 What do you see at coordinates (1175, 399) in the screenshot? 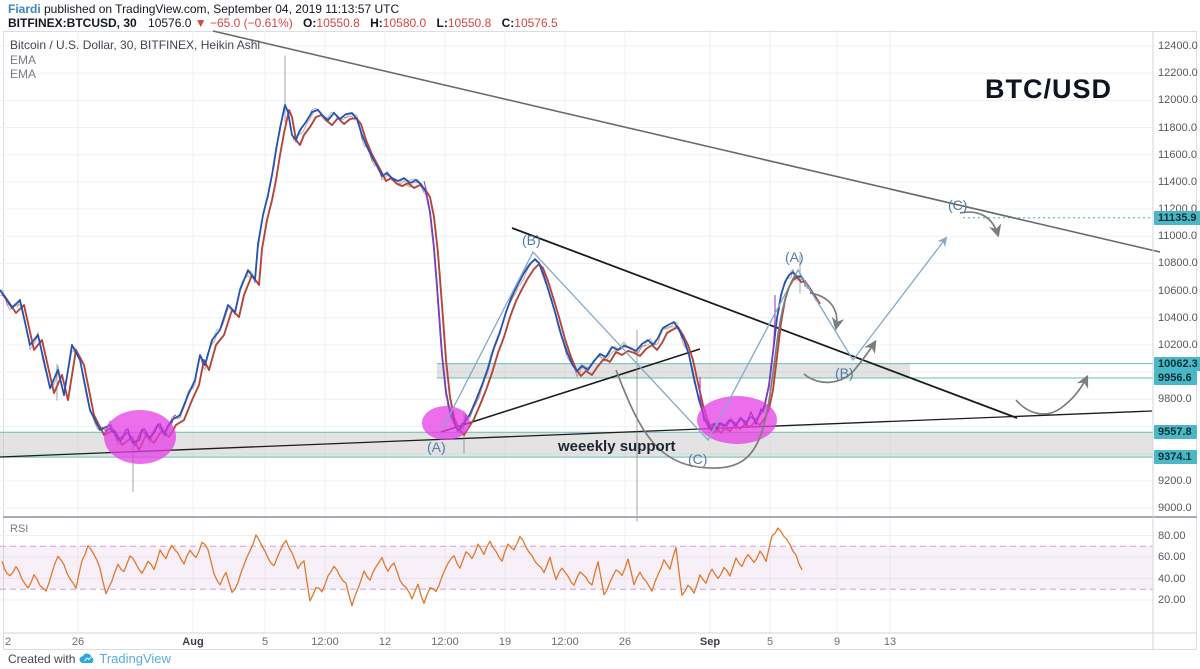
I see `price-tick-label: 9800.0` at bounding box center [1175, 399].